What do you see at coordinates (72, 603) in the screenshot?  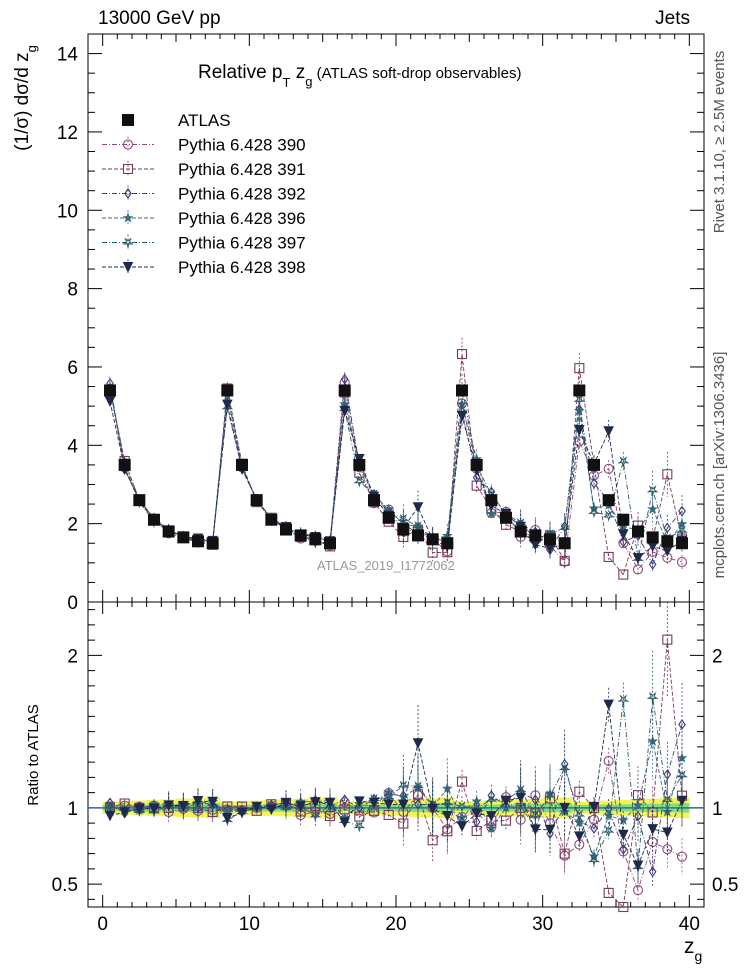 I see `y-tick-label-upper: 0` at bounding box center [72, 603].